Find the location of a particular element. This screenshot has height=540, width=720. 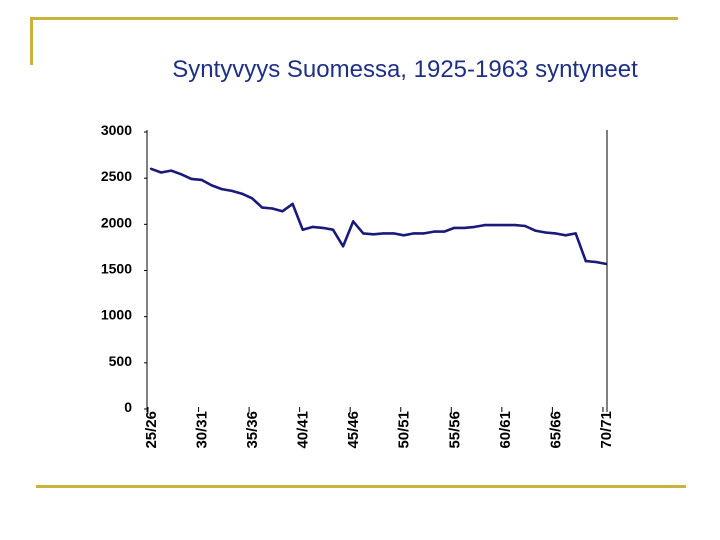

y-tick-labels: 0 500 1000 1500 2000 2500 3000 is located at coordinates (124, 268).